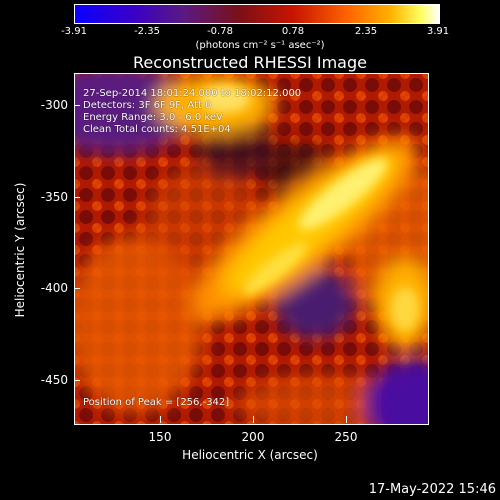 The image size is (500, 500). What do you see at coordinates (250, 455) in the screenshot?
I see `x-axis-label: Heliocentric X (arcsec)` at bounding box center [250, 455].